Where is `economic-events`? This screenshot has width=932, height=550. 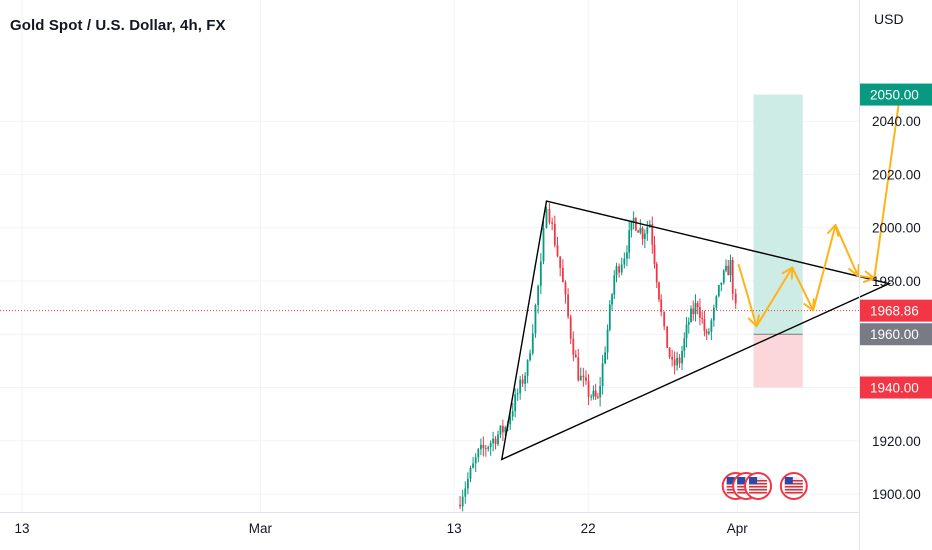 economic-events is located at coordinates (764, 486).